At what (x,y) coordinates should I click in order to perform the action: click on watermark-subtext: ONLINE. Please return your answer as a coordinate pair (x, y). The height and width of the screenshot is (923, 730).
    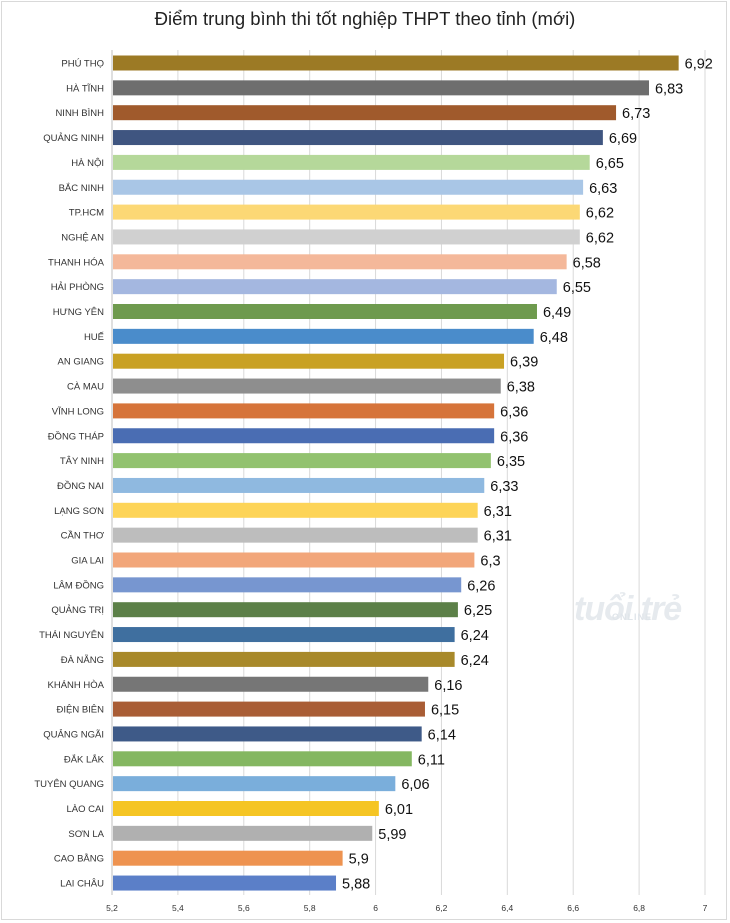
    Looking at the image, I should click on (632, 617).